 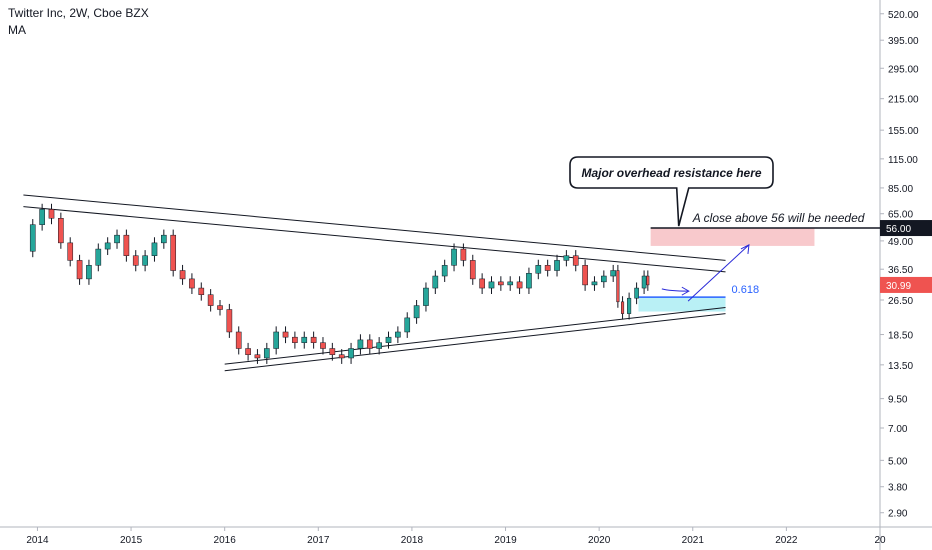 What do you see at coordinates (900, 242) in the screenshot?
I see `y-tick-label: 49.00` at bounding box center [900, 242].